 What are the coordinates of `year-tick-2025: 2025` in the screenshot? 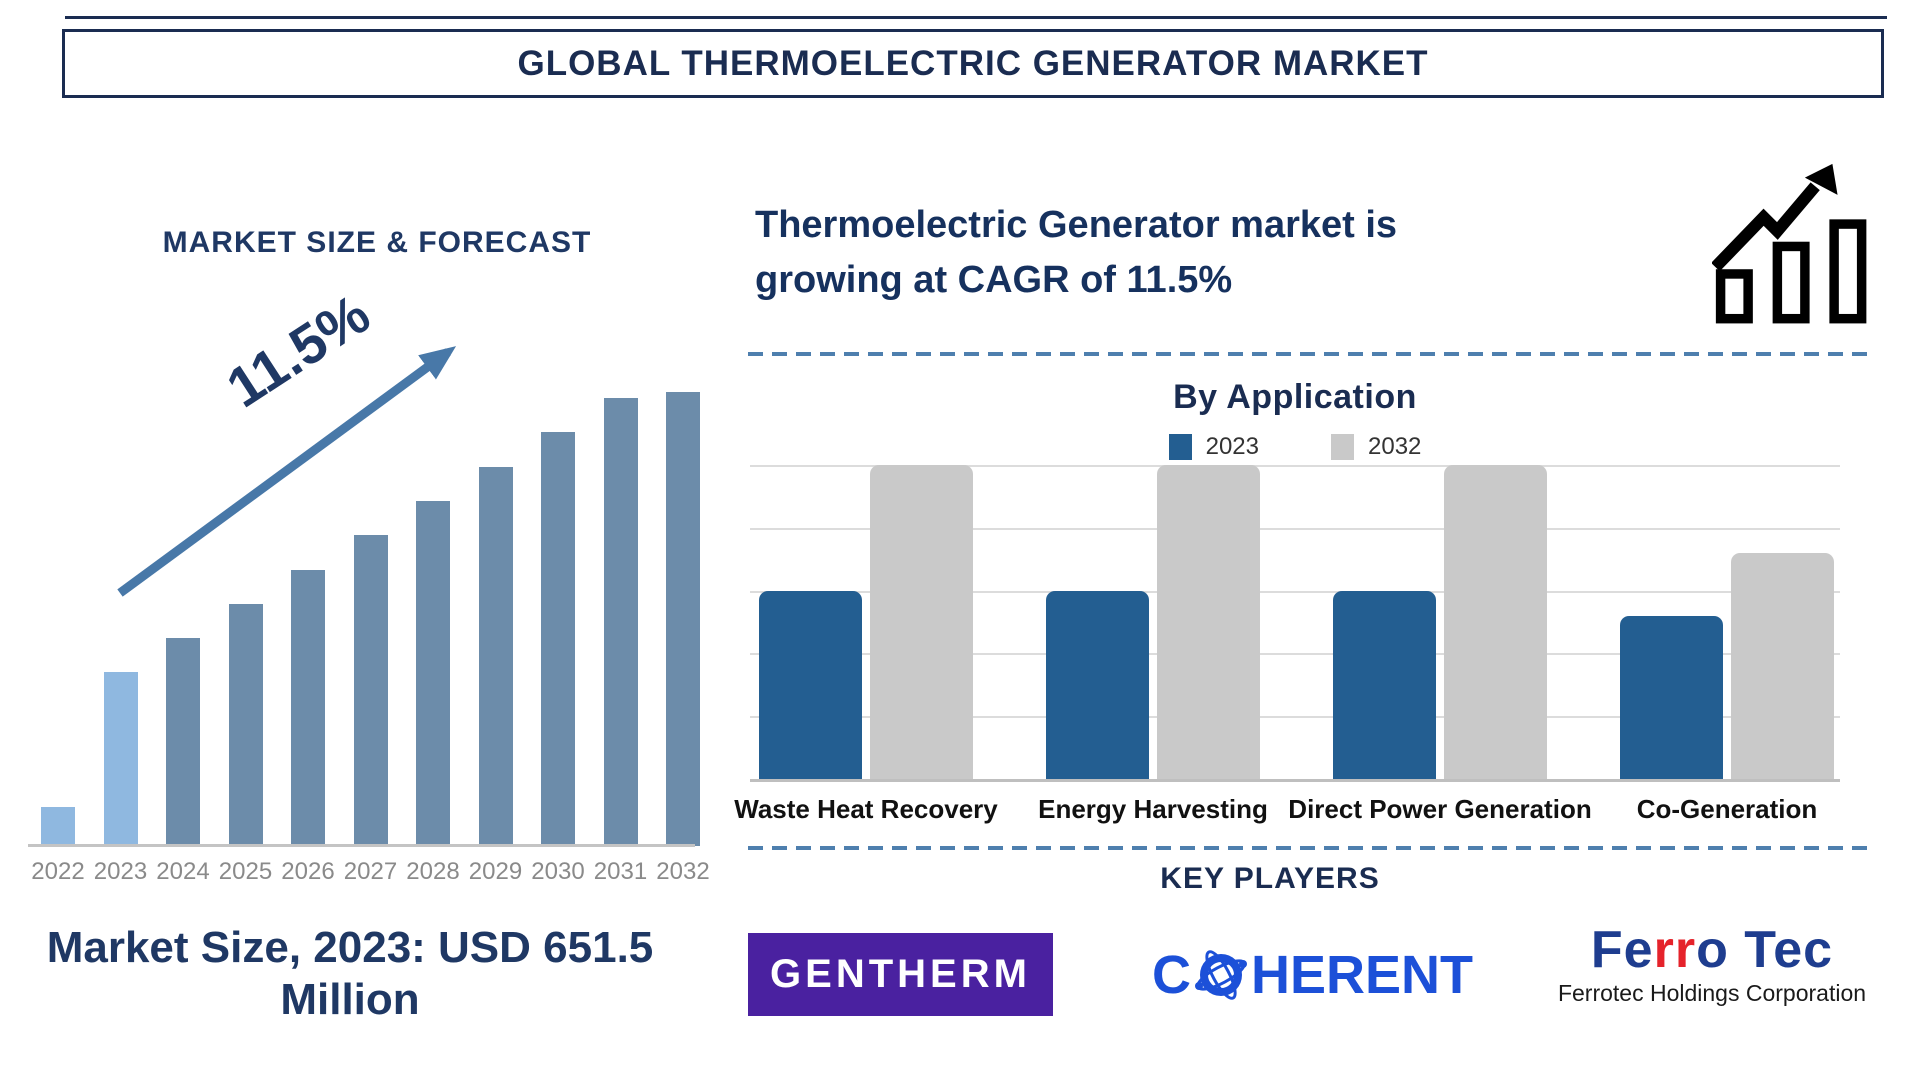 It's located at (245, 871).